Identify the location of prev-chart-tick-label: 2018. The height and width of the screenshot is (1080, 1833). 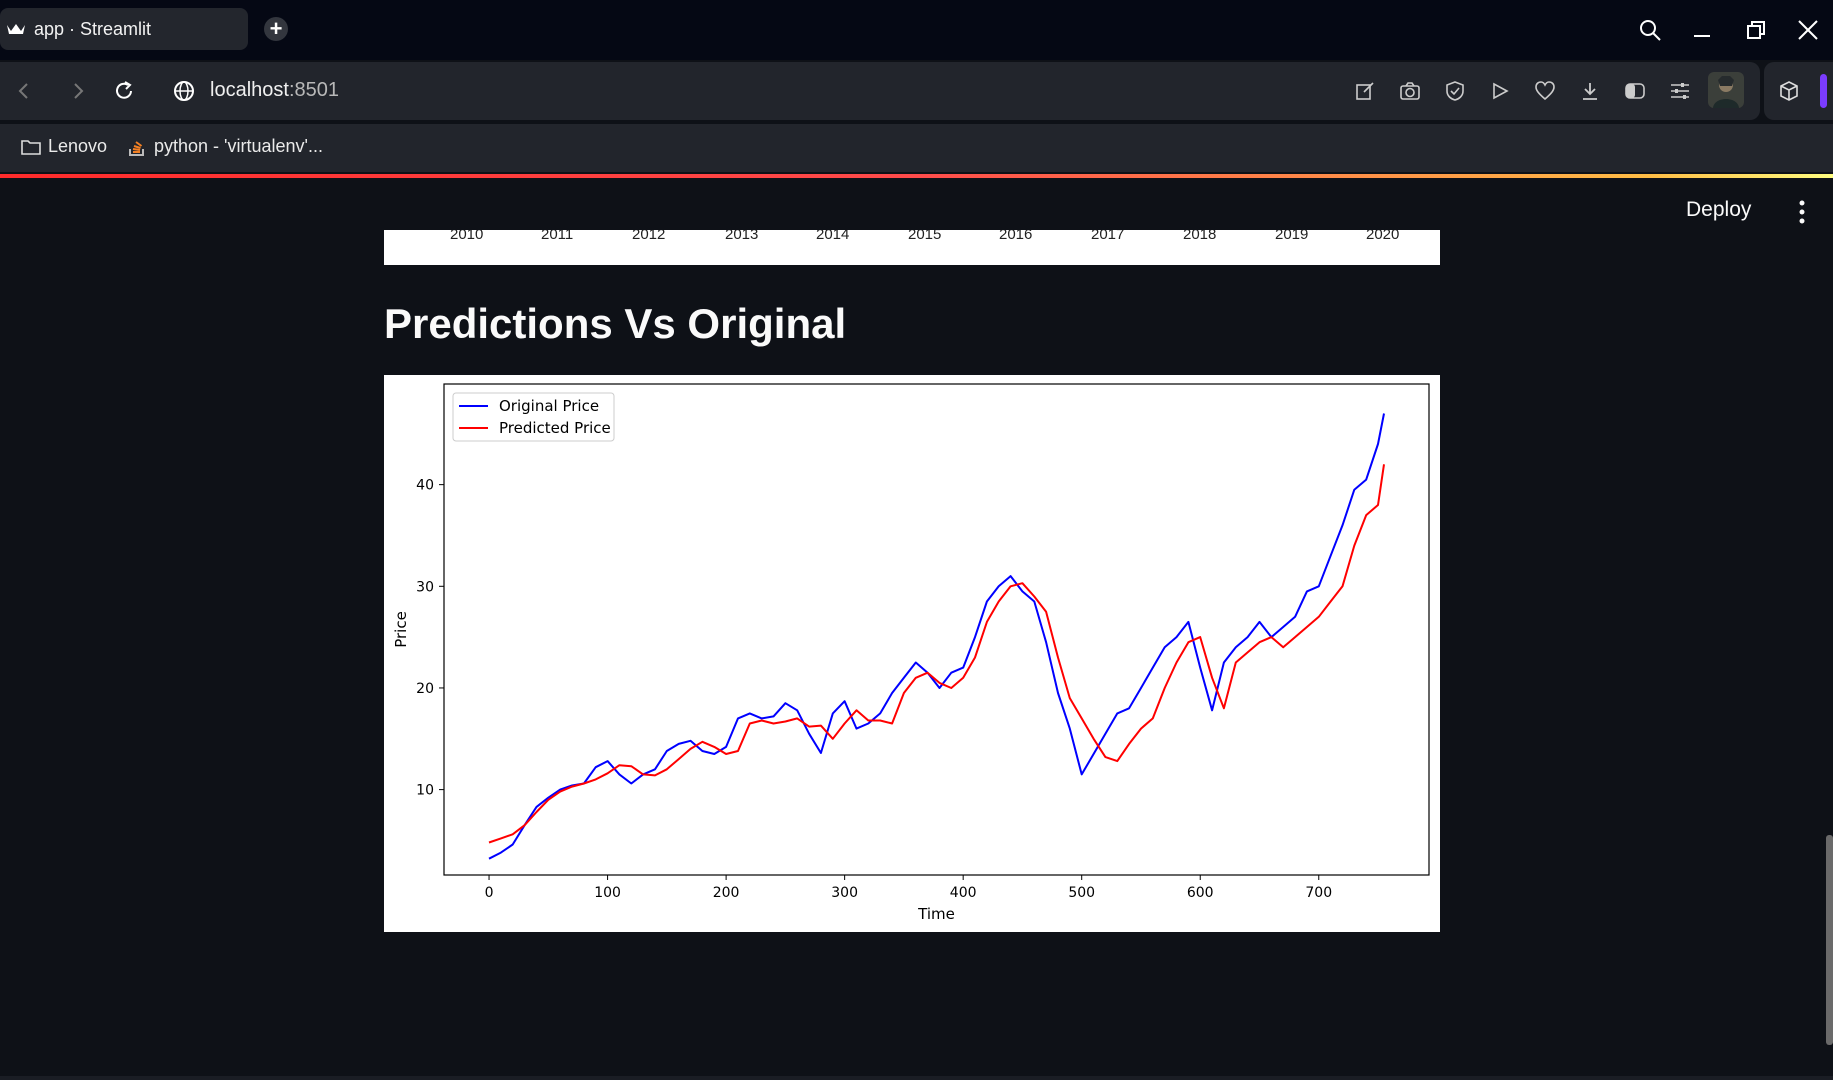
(1200, 236).